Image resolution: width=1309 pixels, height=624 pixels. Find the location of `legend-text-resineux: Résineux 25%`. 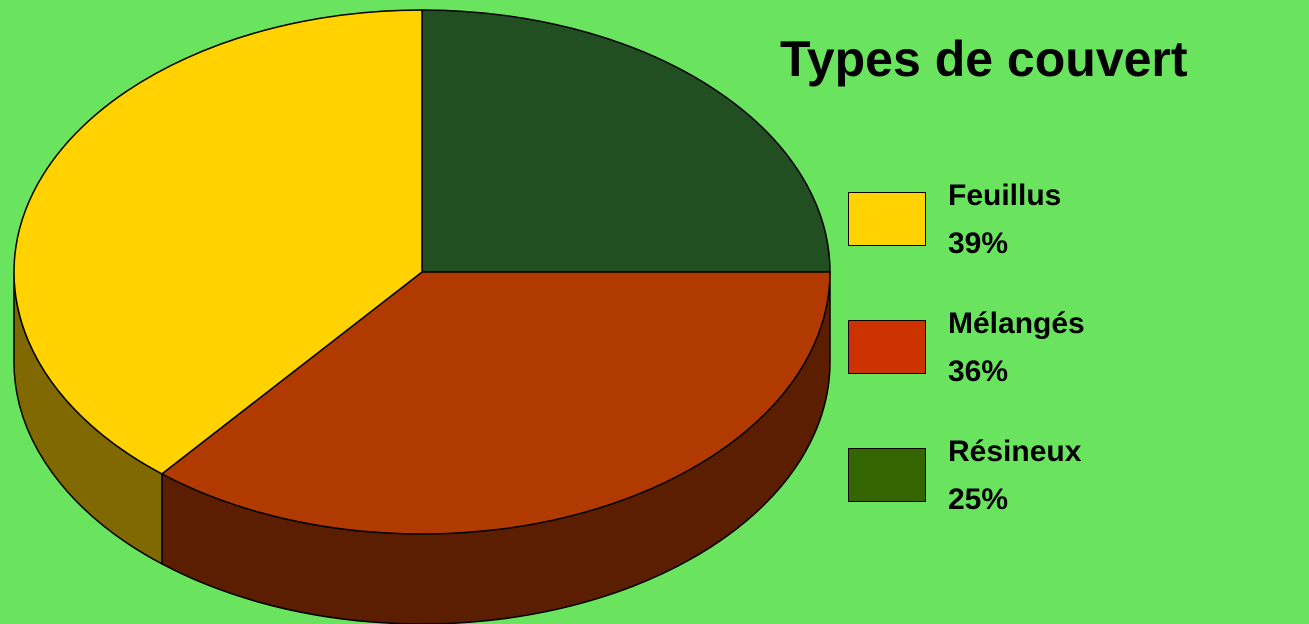

legend-text-resineux: Résineux 25% is located at coordinates (1014, 476).